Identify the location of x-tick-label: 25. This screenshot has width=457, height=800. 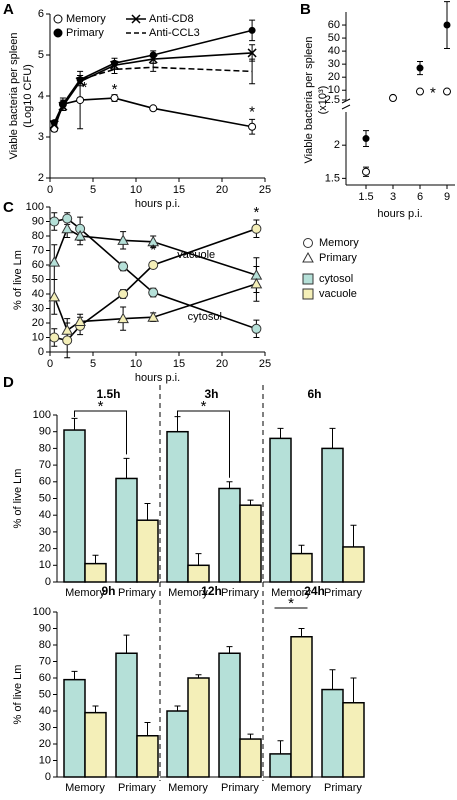
(265, 364).